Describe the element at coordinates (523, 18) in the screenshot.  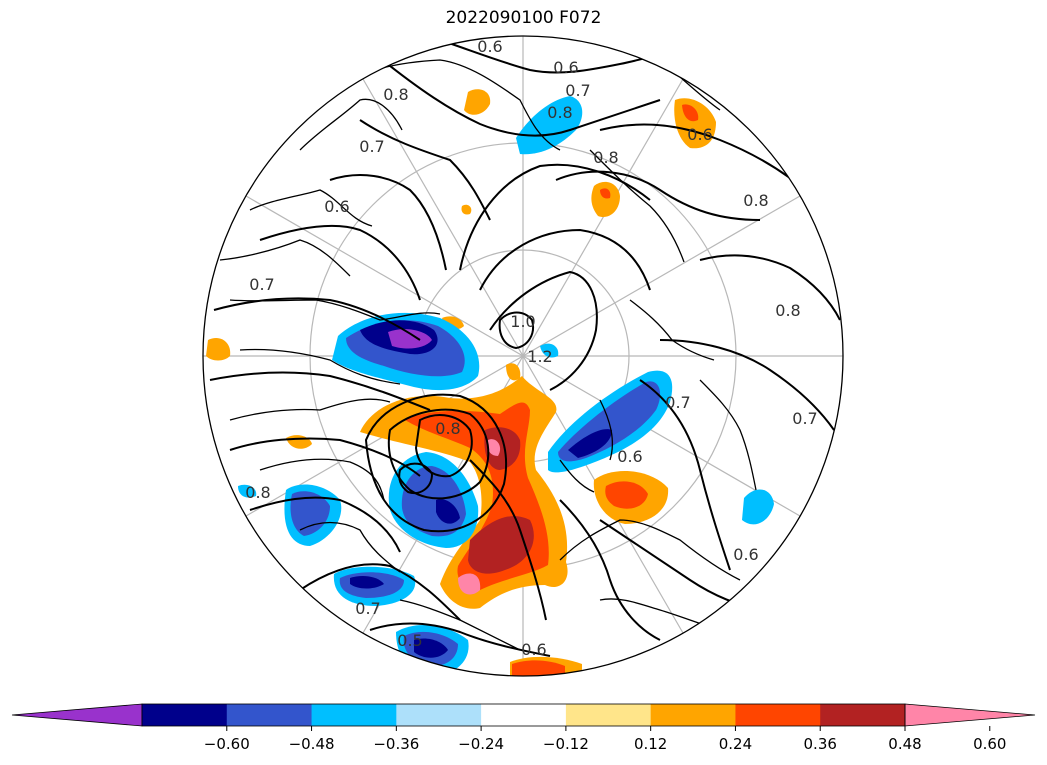
I see `map-title: 2022090100 F072` at that location.